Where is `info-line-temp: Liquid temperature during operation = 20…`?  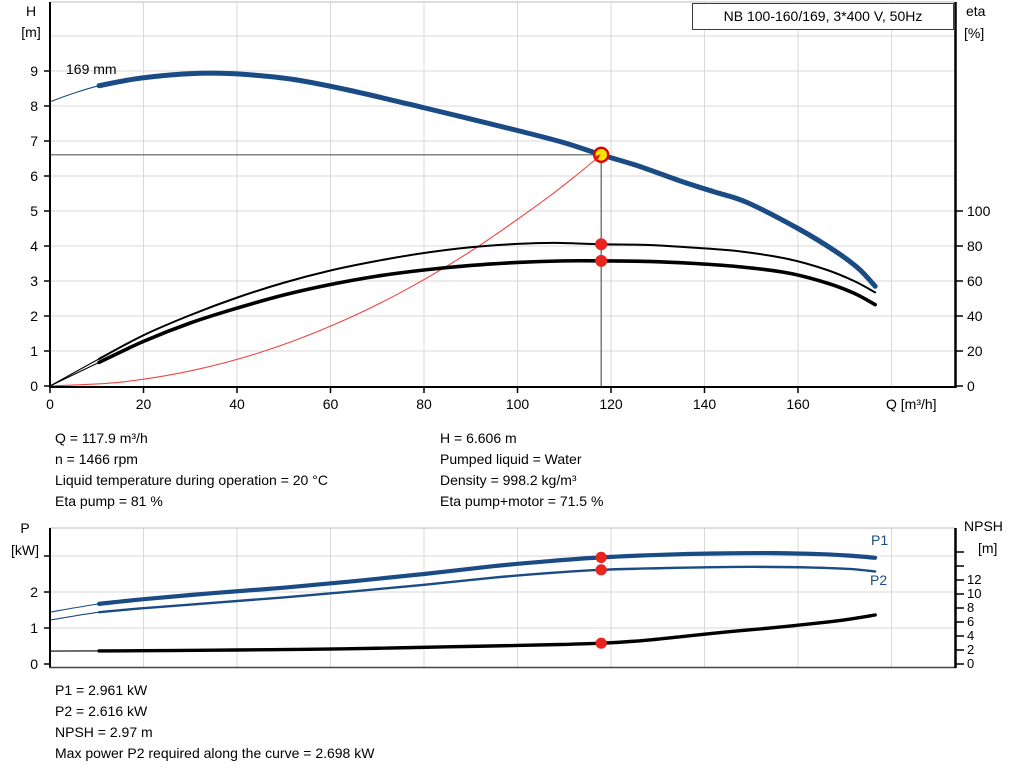 info-line-temp: Liquid temperature during operation = 20… is located at coordinates (191, 480).